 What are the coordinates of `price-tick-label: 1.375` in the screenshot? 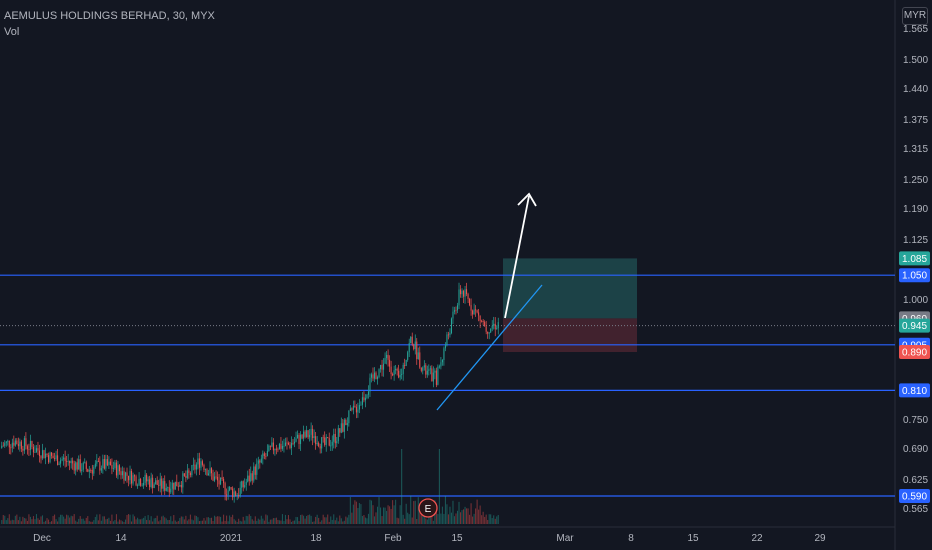 It's located at (915, 120).